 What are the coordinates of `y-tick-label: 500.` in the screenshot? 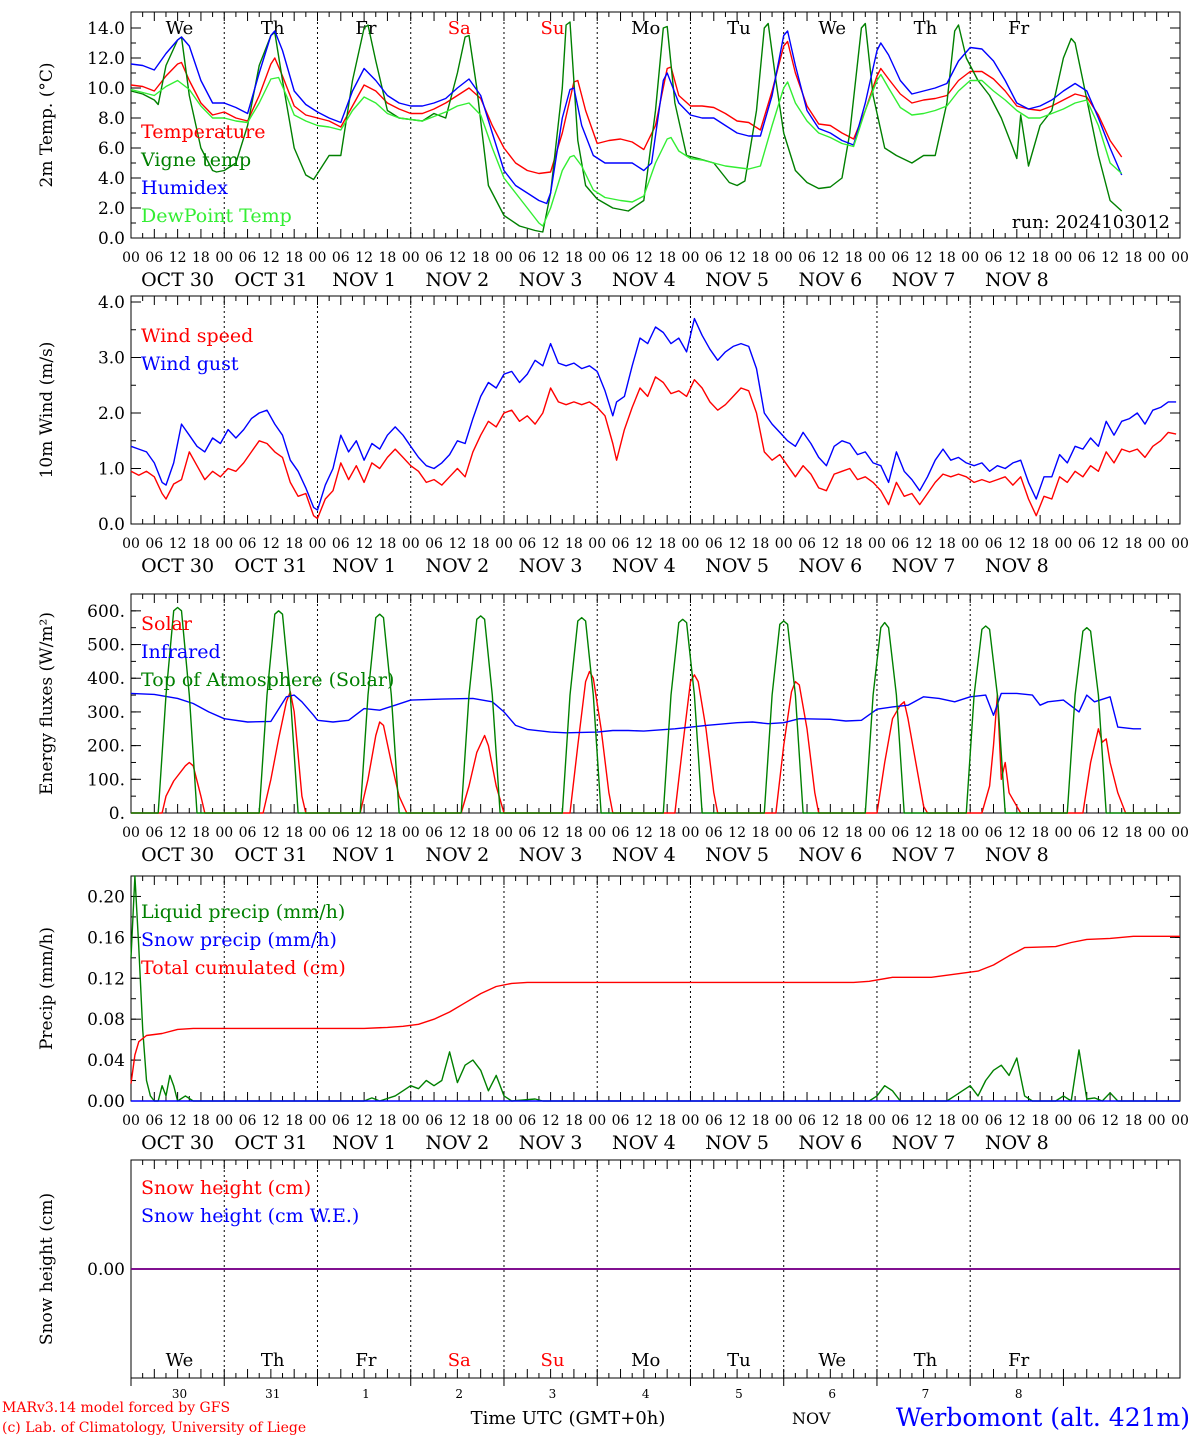 It's located at (106, 646).